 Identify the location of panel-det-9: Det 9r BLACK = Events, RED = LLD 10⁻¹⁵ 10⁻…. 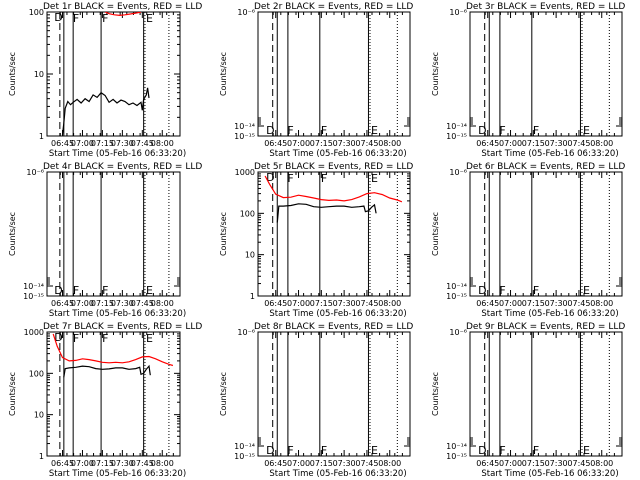
(528, 400).